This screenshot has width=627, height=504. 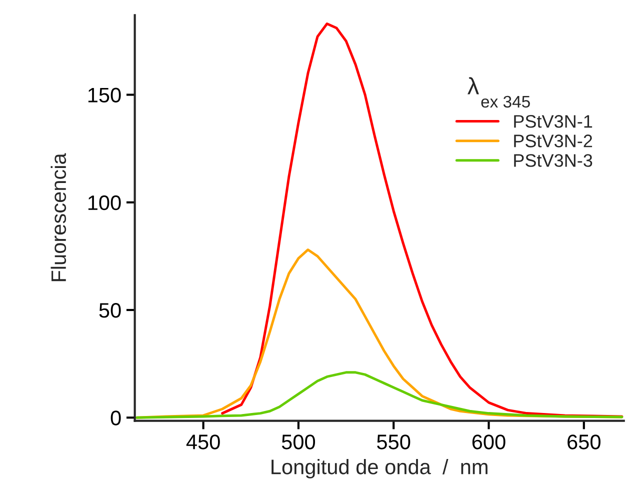 I want to click on x-tick-label: 650, so click(x=584, y=442).